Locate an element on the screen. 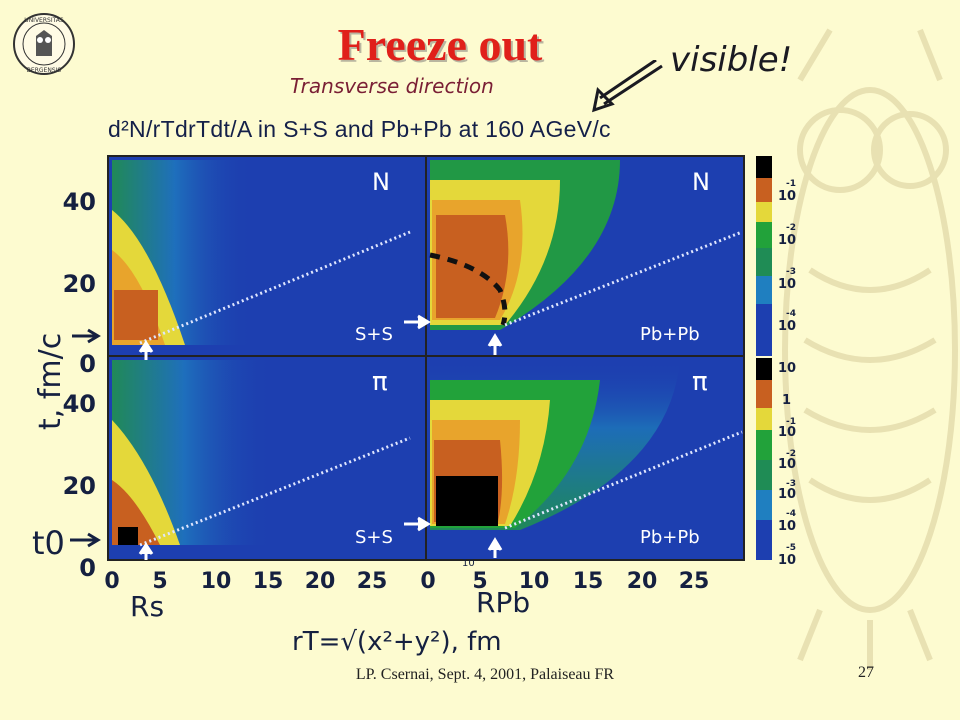  x-tick-left-5: 5 is located at coordinates (159, 581).